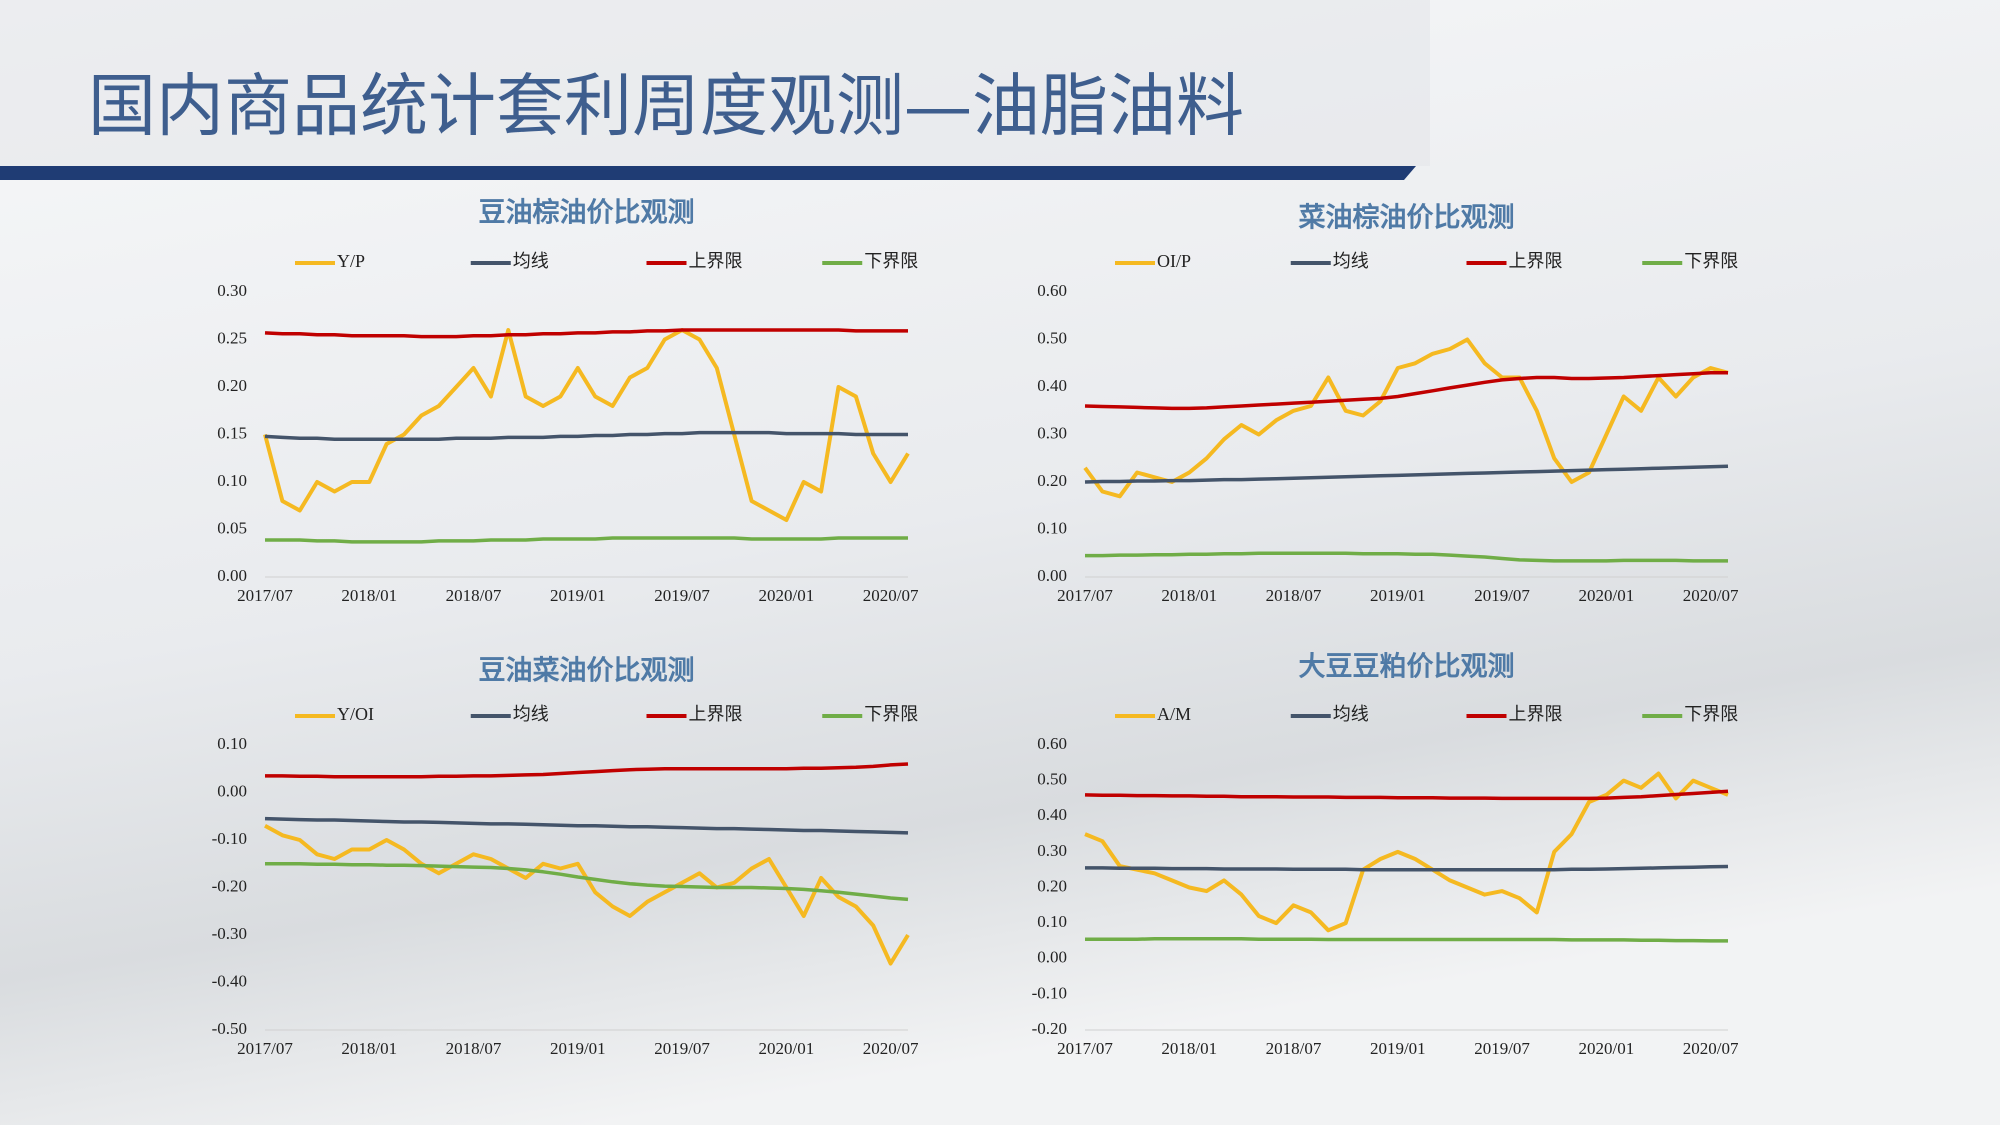 Image resolution: width=2000 pixels, height=1125 pixels. What do you see at coordinates (666, 107) in the screenshot?
I see `slide-title: 国内商品统计套利周度观测—油脂油料` at bounding box center [666, 107].